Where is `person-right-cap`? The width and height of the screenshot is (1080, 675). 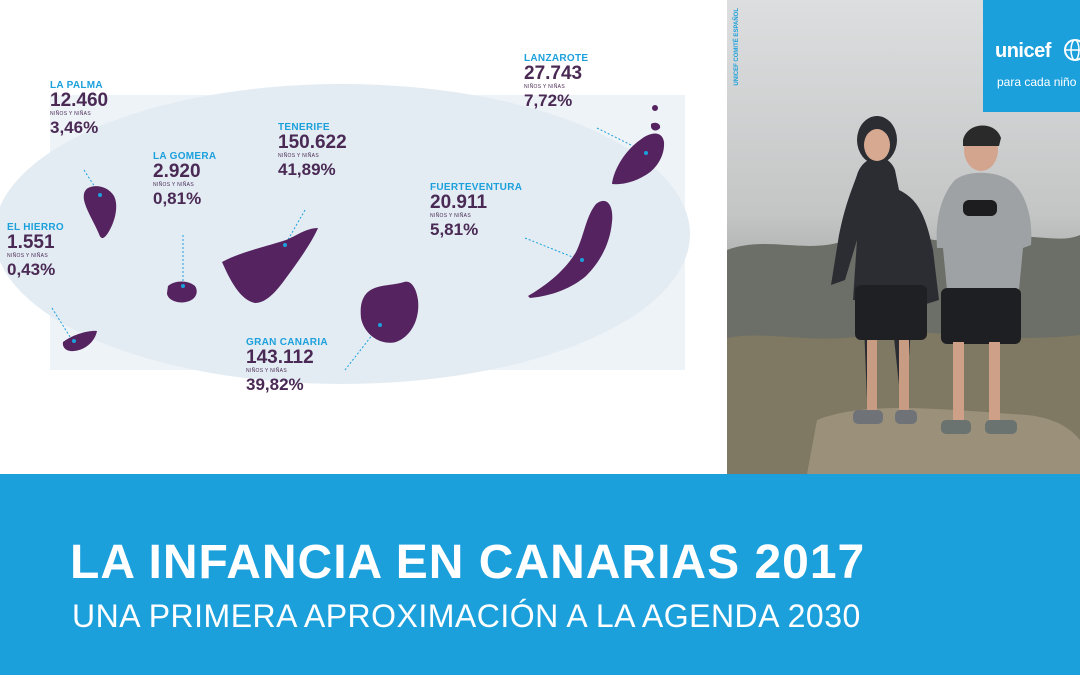
person-right-cap is located at coordinates (982, 135).